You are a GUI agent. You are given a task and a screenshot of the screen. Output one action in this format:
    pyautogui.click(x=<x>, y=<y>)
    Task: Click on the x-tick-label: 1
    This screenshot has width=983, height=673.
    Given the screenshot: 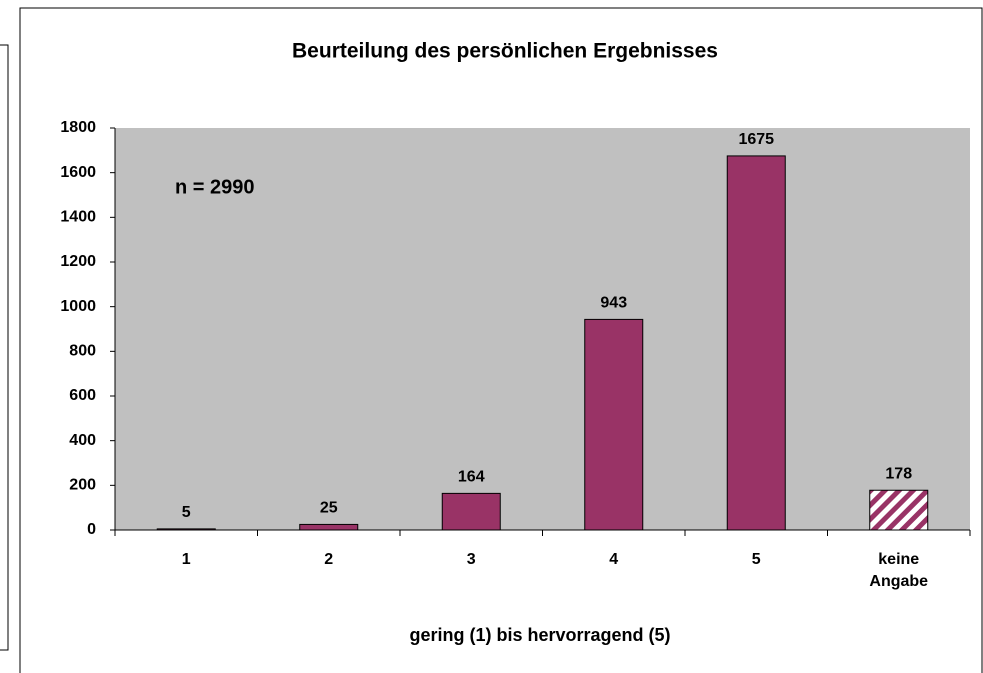 What is the action you would take?
    pyautogui.click(x=186, y=559)
    